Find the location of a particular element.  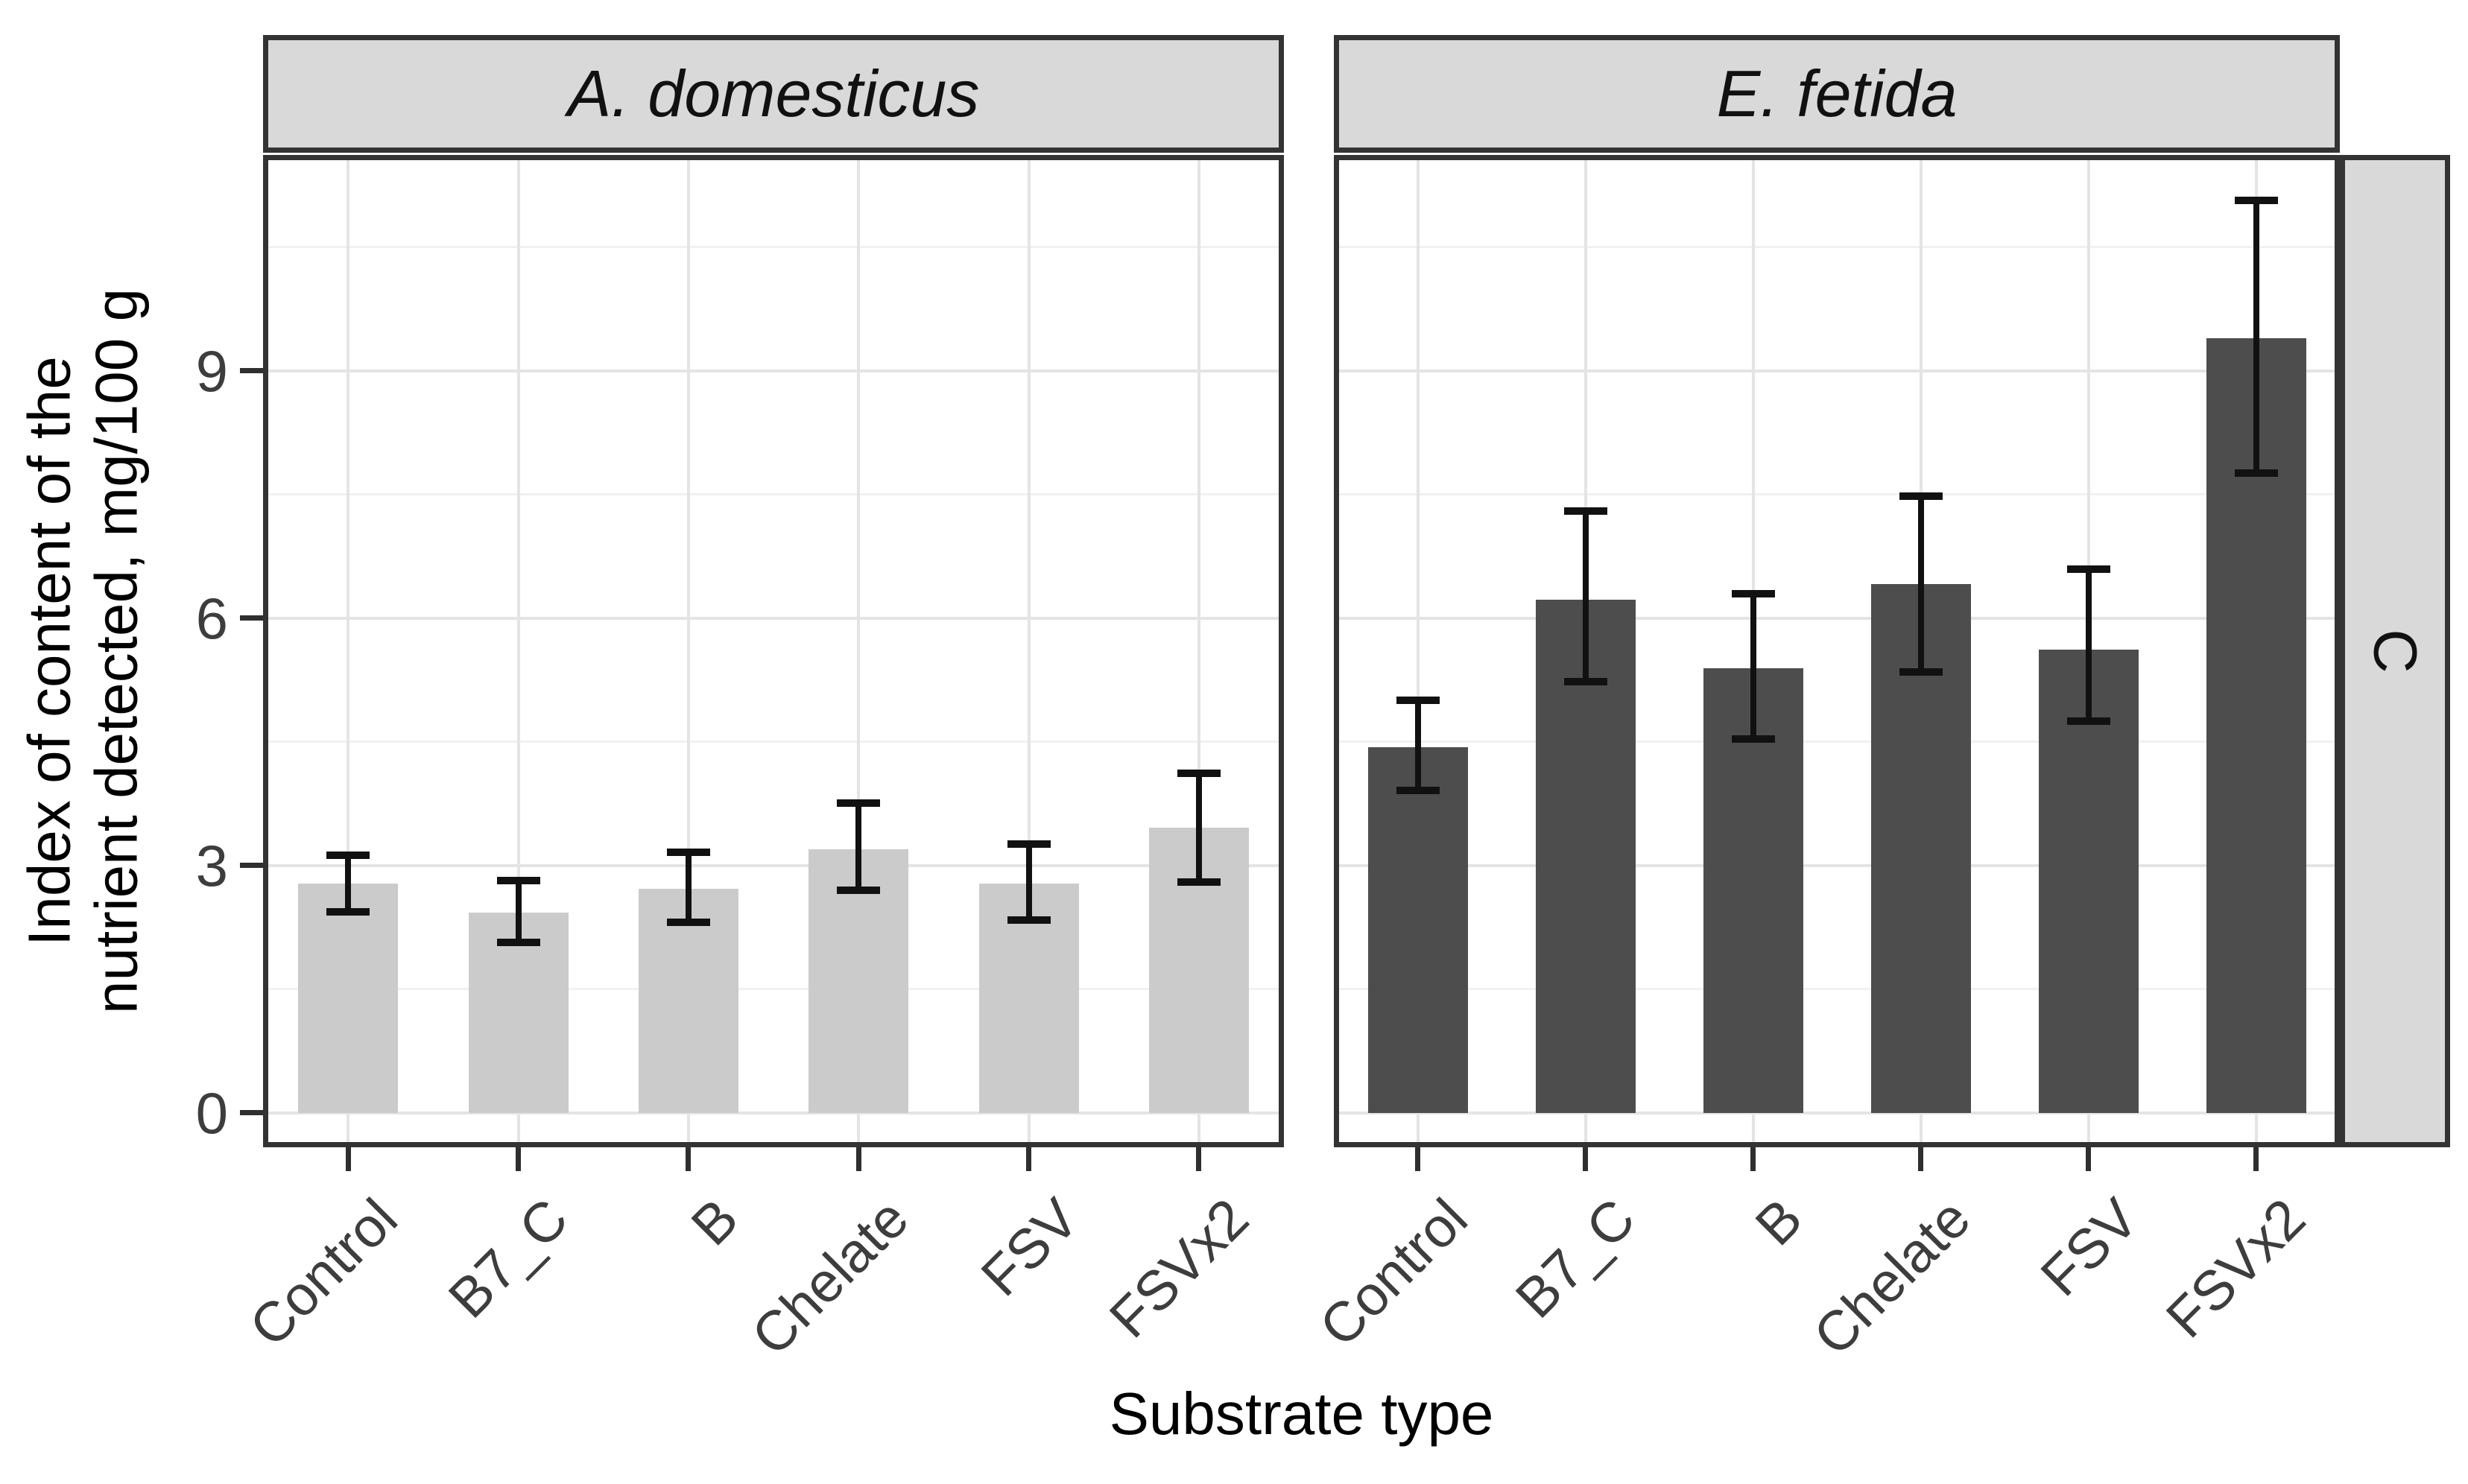

right-facet-strip: C is located at coordinates (2395, 651).